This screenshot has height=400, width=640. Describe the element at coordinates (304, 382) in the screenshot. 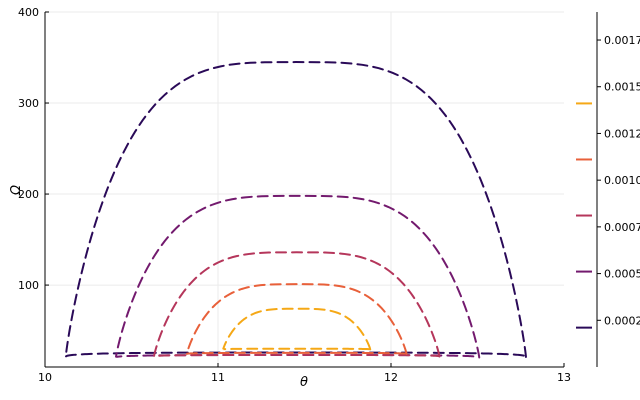

I see `x-axis-label: θ` at that location.